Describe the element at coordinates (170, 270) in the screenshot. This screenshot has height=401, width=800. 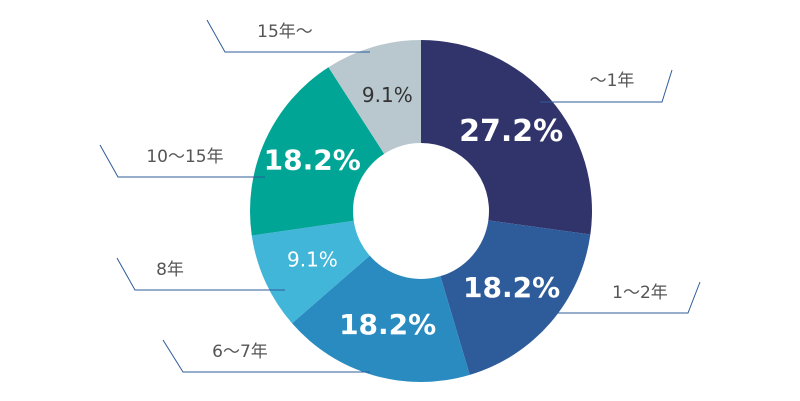
I see `category-label: 8年` at that location.